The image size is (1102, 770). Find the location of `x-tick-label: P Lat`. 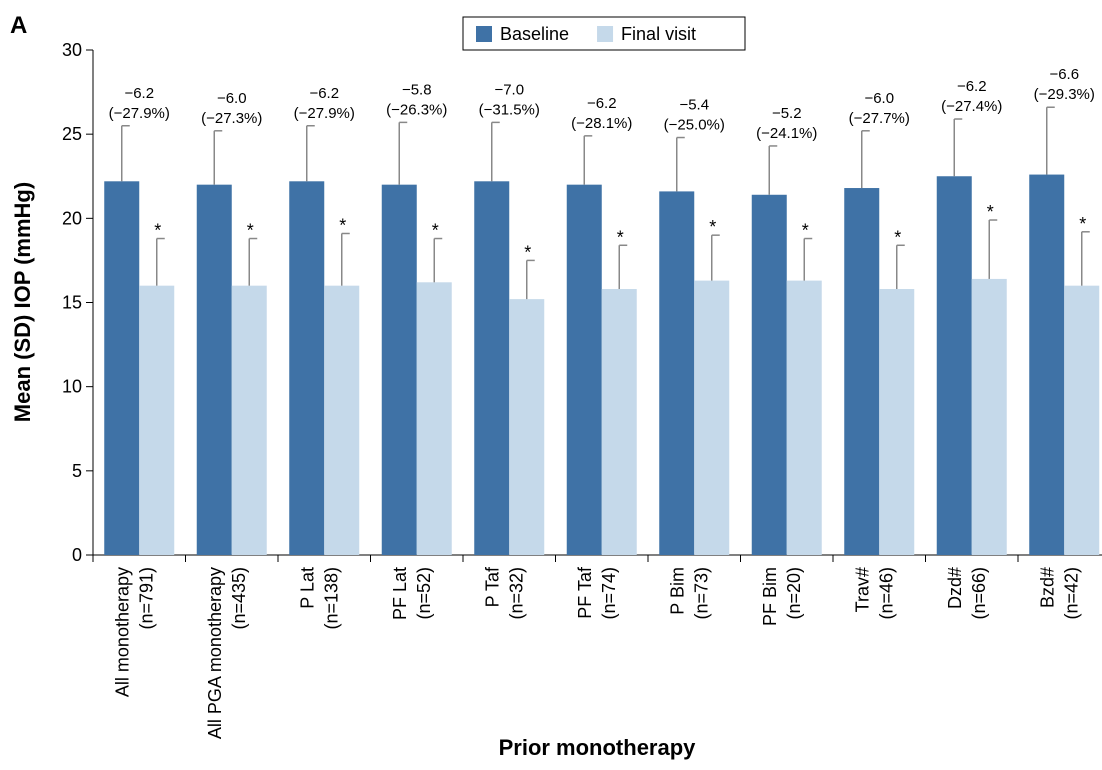

x-tick-label: P Lat is located at coordinates (307, 588).